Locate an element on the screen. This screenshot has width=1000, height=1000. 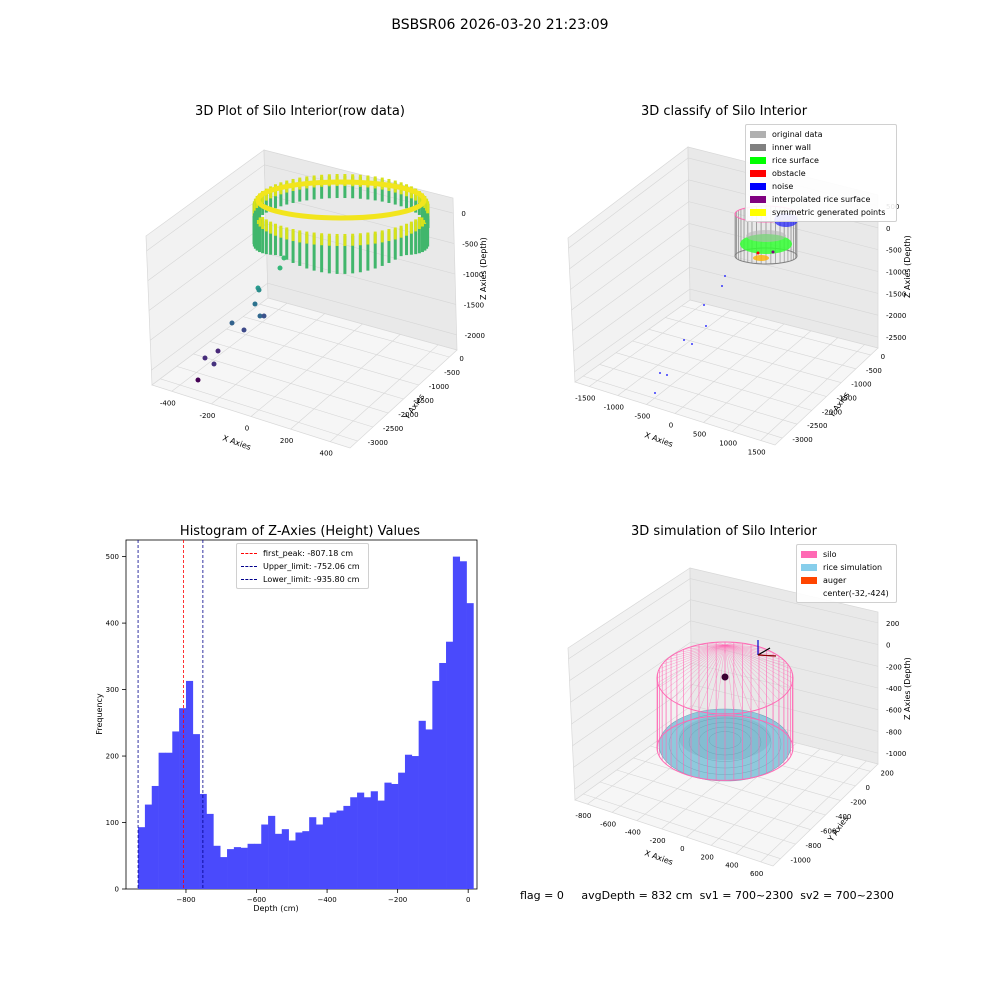
z-tick-label: -400 is located at coordinates (894, 689).